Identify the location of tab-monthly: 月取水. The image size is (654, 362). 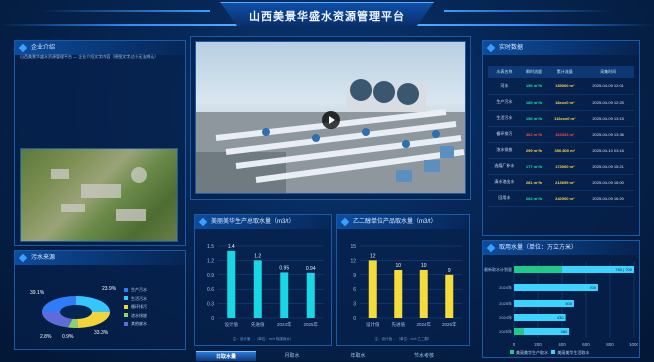
(292, 356).